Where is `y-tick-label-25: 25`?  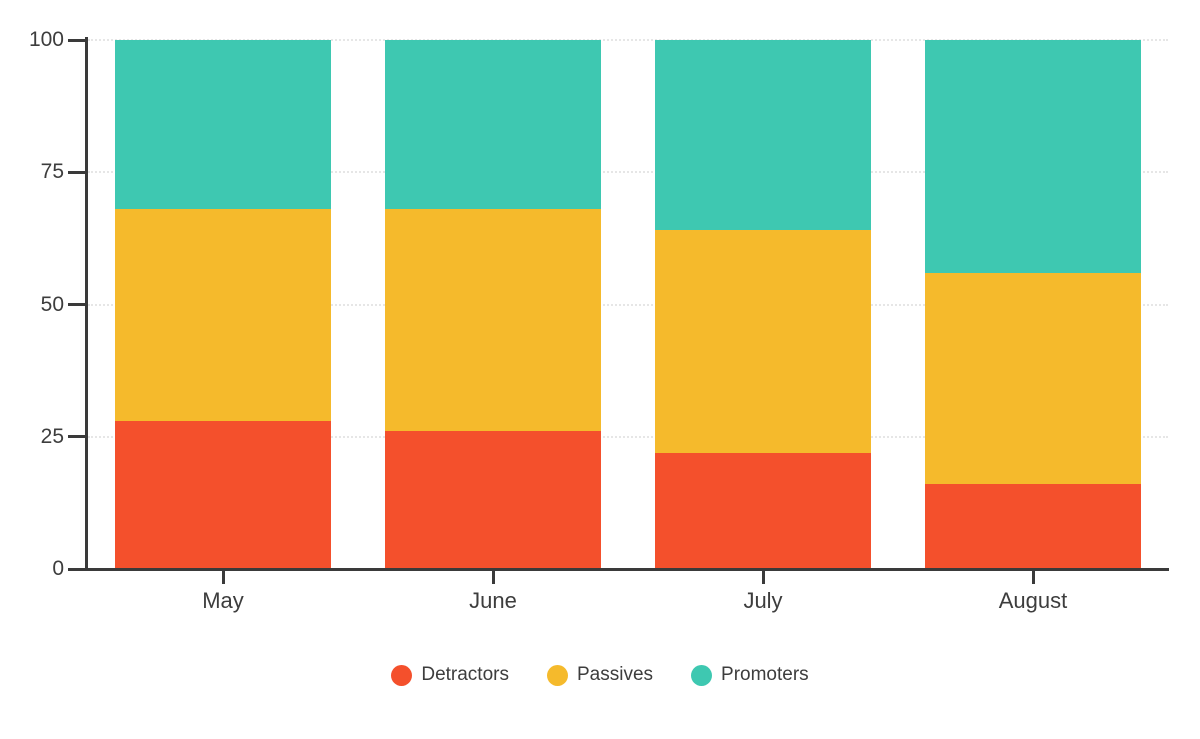 y-tick-label-25: 25 is located at coordinates (52, 436).